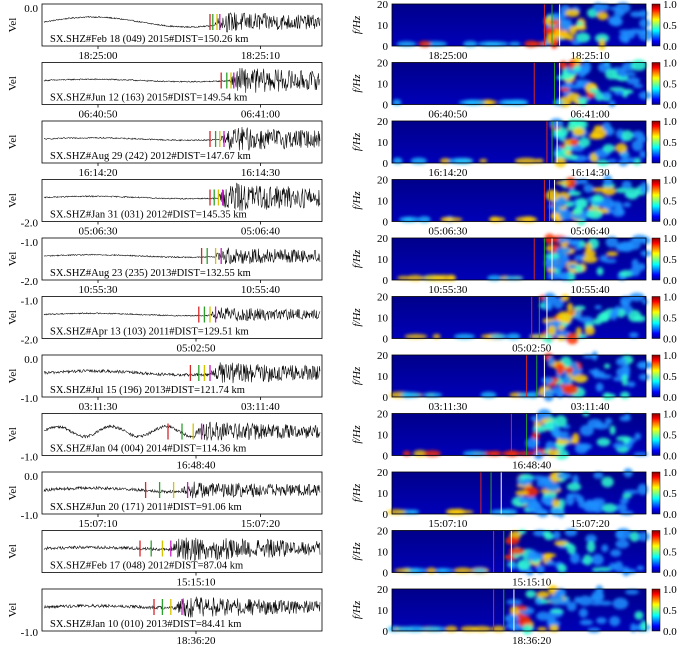 This screenshot has width=700, height=651. Describe the element at coordinates (98, 115) in the screenshot. I see `waveform-xtick-label: 06:40:50` at that location.